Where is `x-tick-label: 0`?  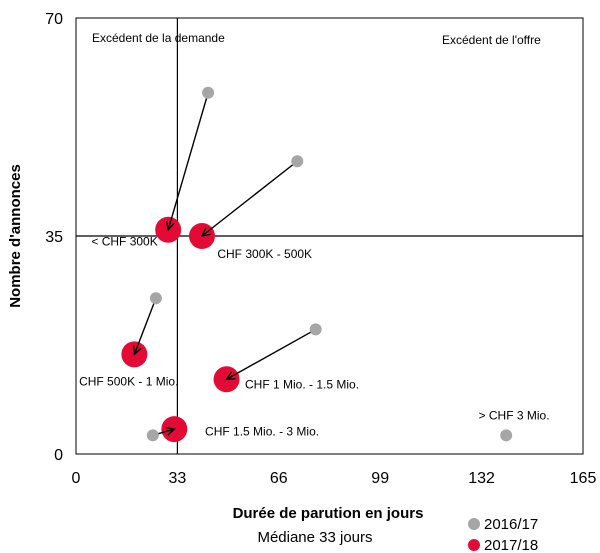 x-tick-label: 0 is located at coordinates (76, 478).